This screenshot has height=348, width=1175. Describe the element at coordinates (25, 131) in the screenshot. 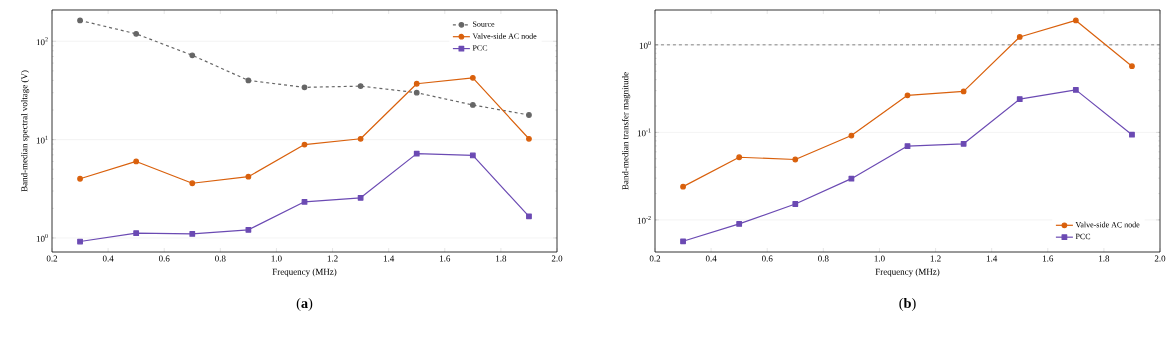

I see `y-axis-title: Band-median spectral voltage (V)` at that location.